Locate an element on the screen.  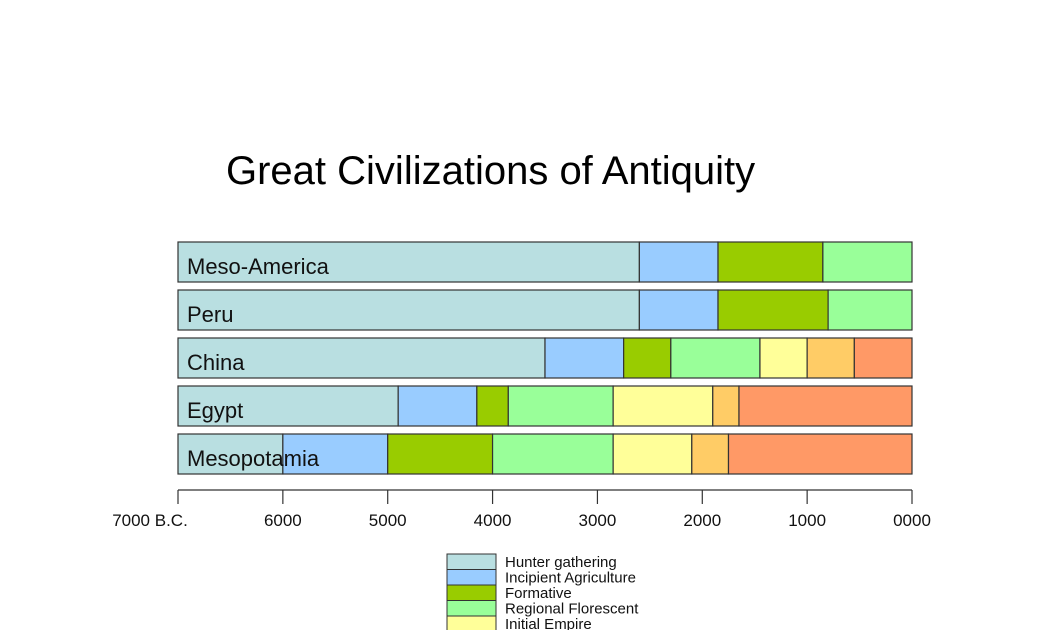
bar-label: Peru is located at coordinates (210, 314).